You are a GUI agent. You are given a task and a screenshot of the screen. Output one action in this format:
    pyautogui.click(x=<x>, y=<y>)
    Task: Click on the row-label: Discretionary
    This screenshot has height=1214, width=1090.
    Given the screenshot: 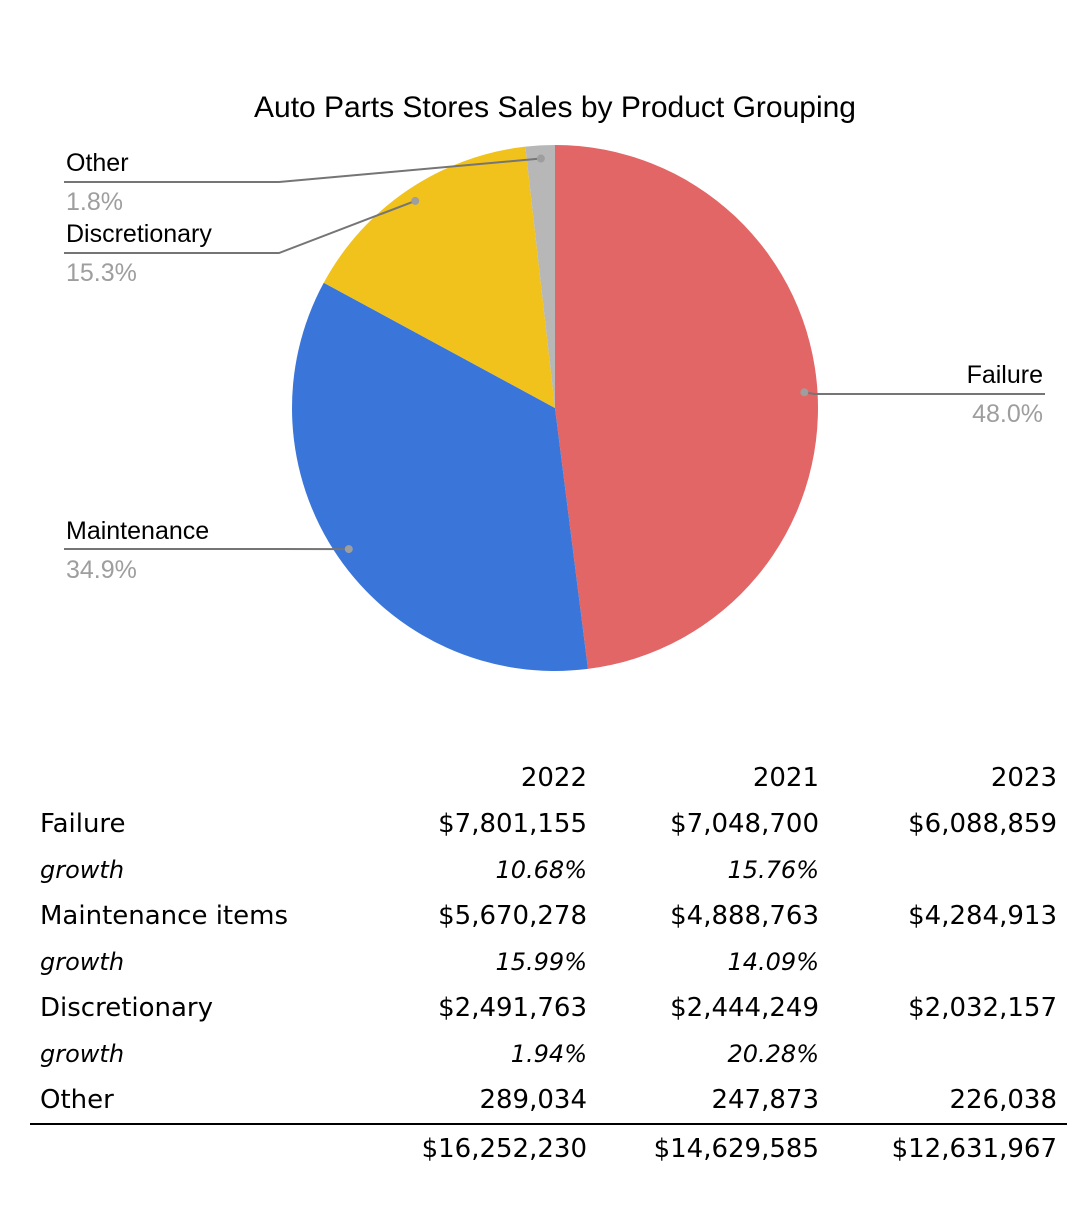 What is the action you would take?
    pyautogui.click(x=127, y=1008)
    